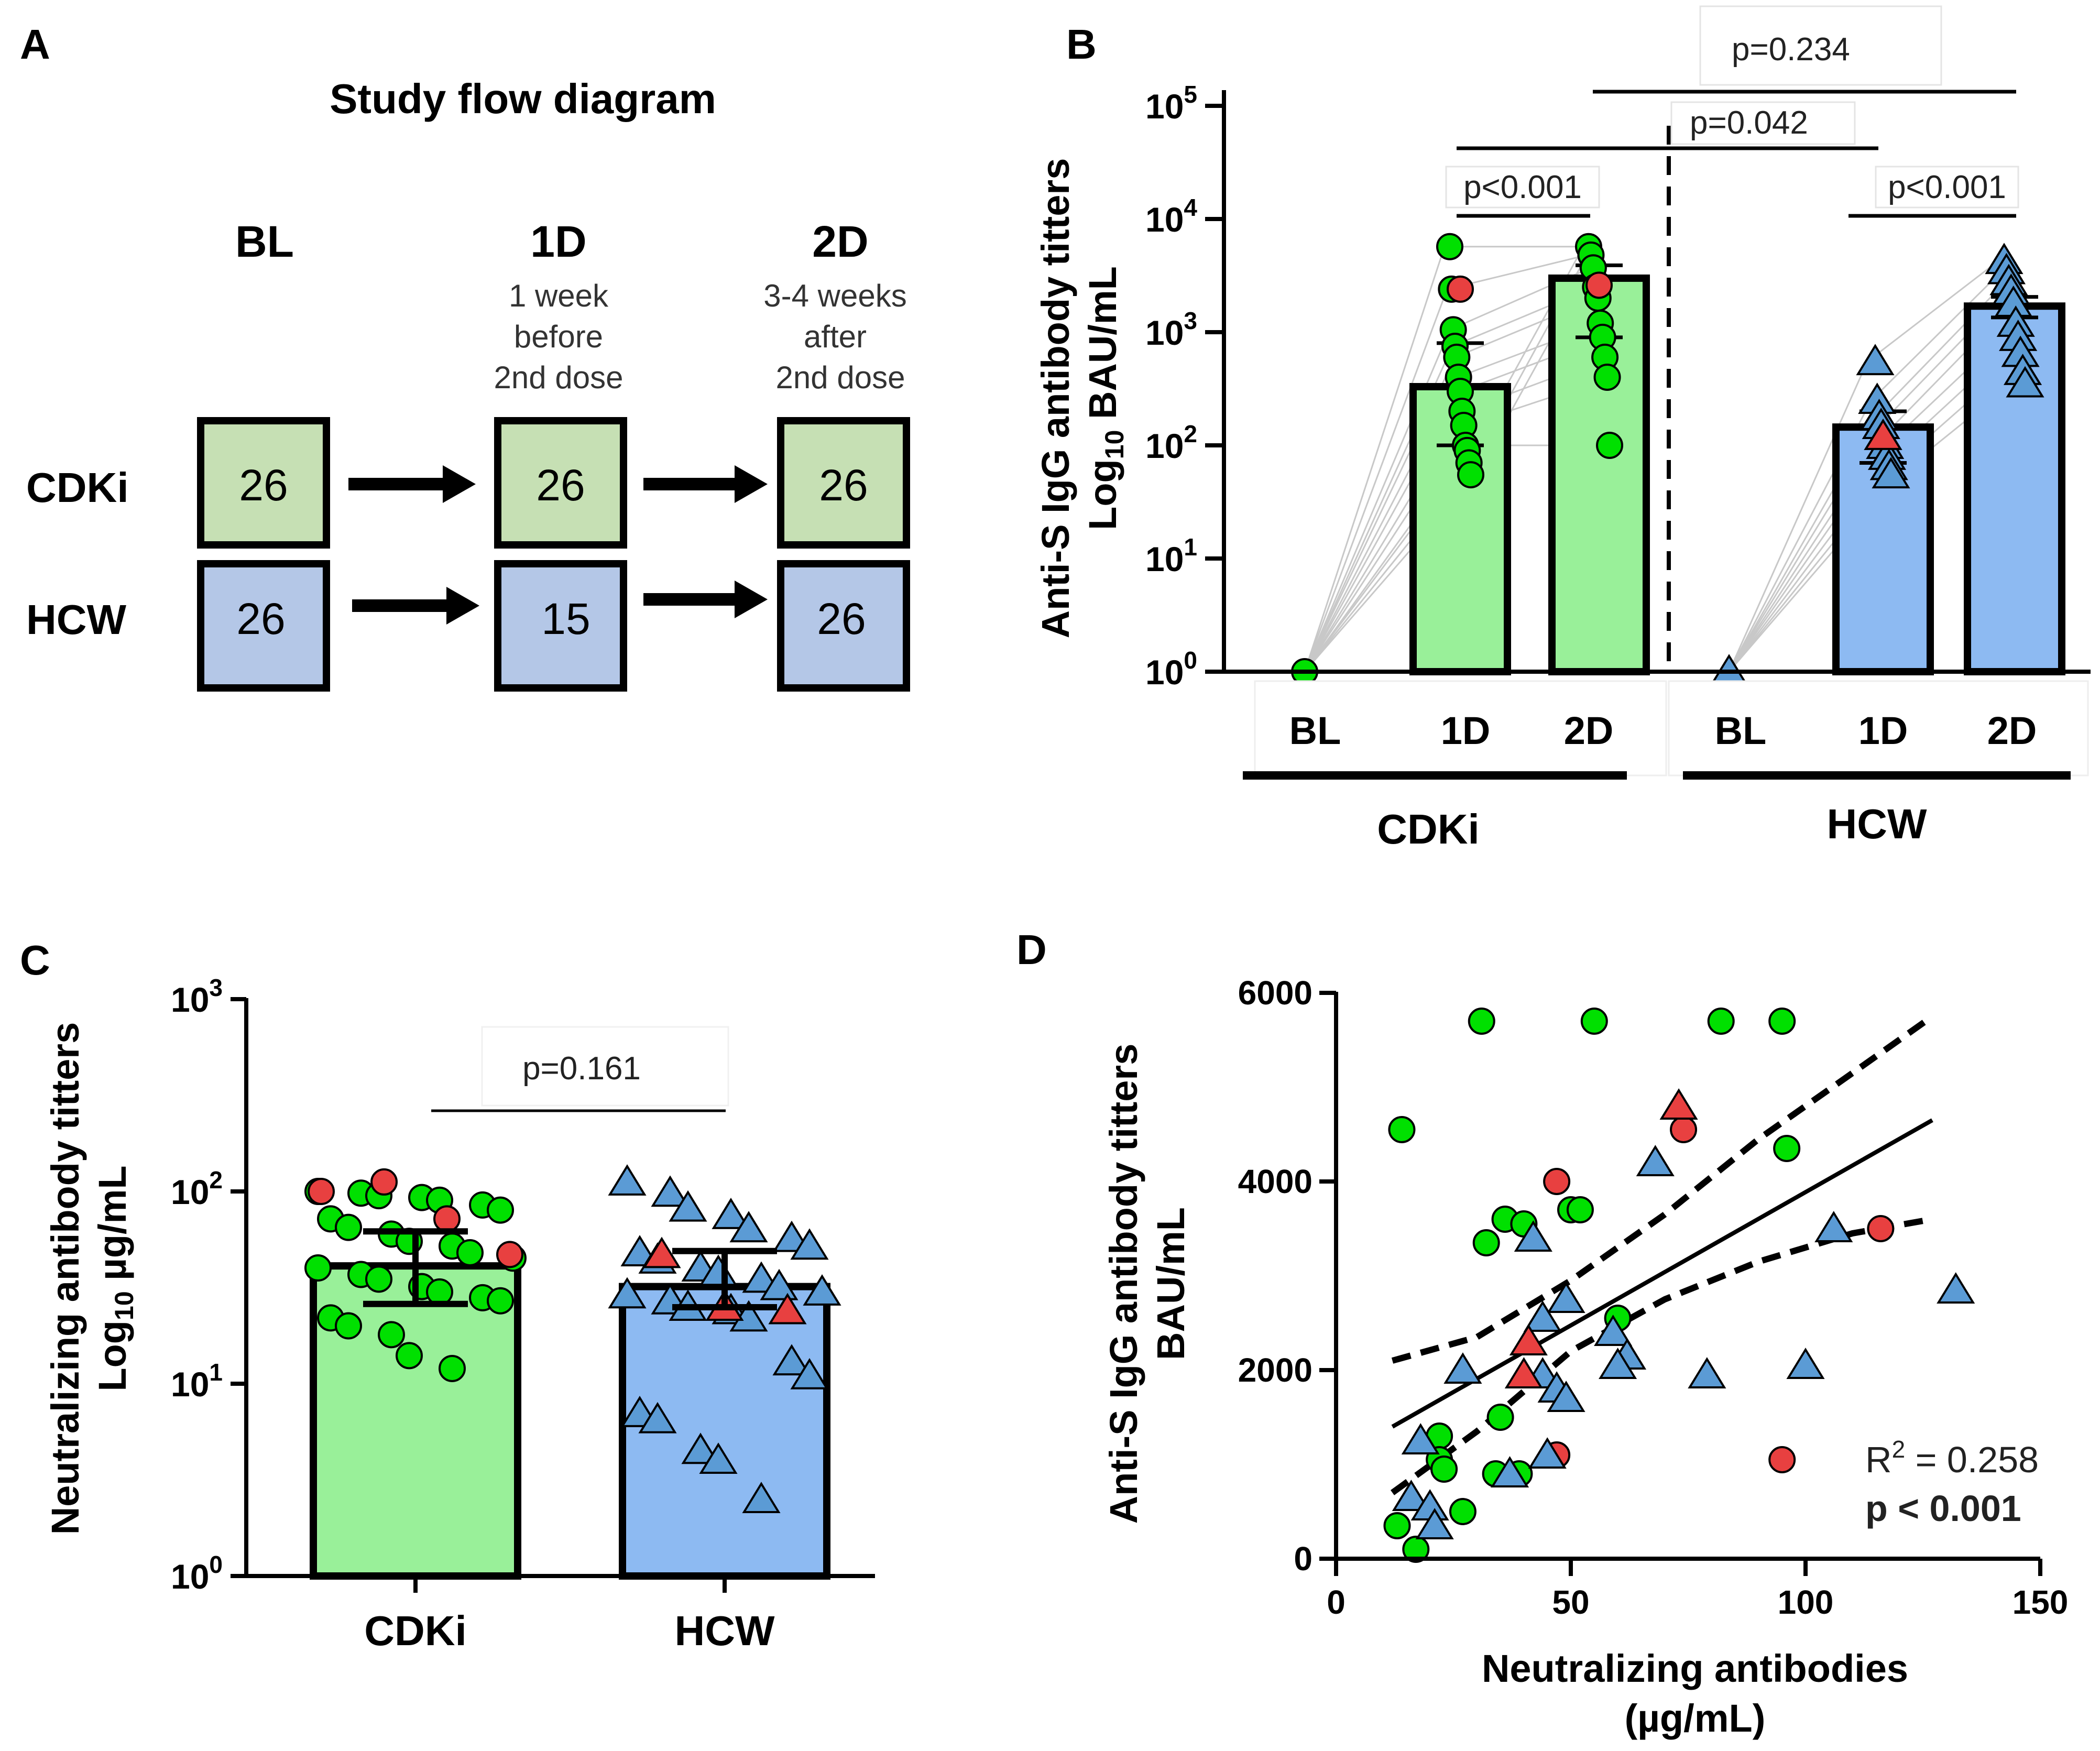  What do you see at coordinates (1171, 442) in the screenshot?
I see `b-y-tick-label: 10²` at bounding box center [1171, 442].